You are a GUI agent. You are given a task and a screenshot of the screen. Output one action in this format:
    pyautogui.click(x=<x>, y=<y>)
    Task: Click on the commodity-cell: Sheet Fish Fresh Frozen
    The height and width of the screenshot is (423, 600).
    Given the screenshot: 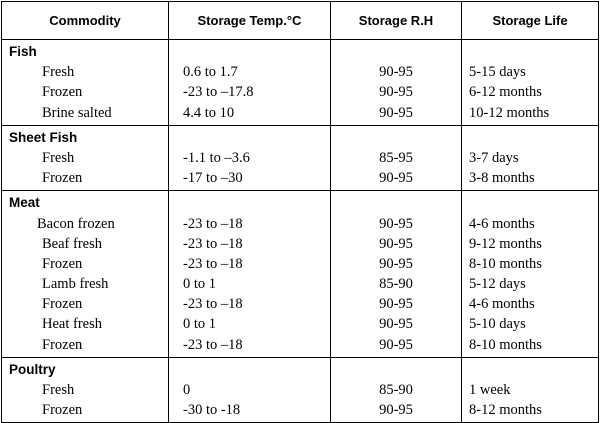 What is the action you would take?
    pyautogui.click(x=85, y=158)
    